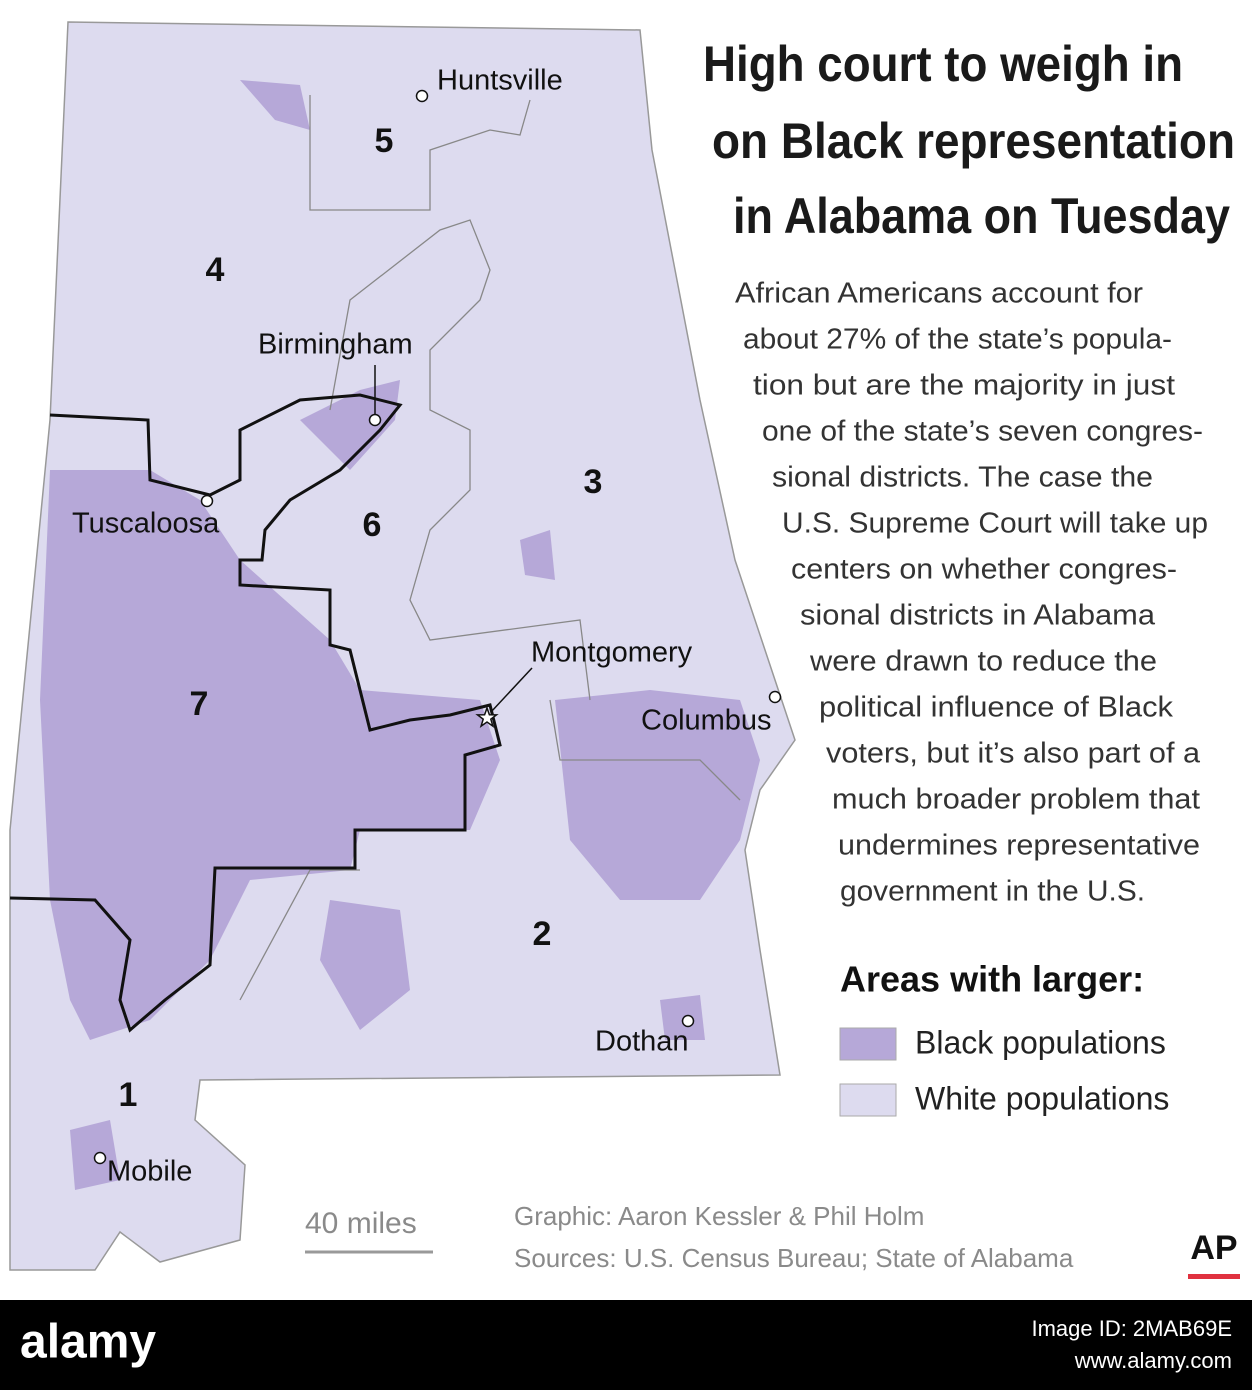 The image size is (1252, 1390). I want to click on legend-label: White populations, so click(1042, 1098).